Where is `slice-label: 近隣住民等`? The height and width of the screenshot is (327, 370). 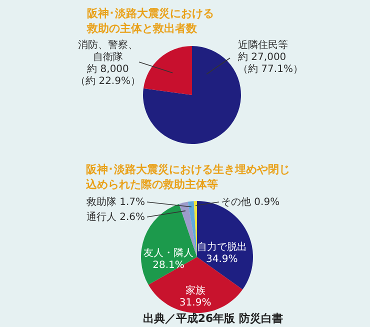 slice-label: 近隣住民等 is located at coordinates (263, 45).